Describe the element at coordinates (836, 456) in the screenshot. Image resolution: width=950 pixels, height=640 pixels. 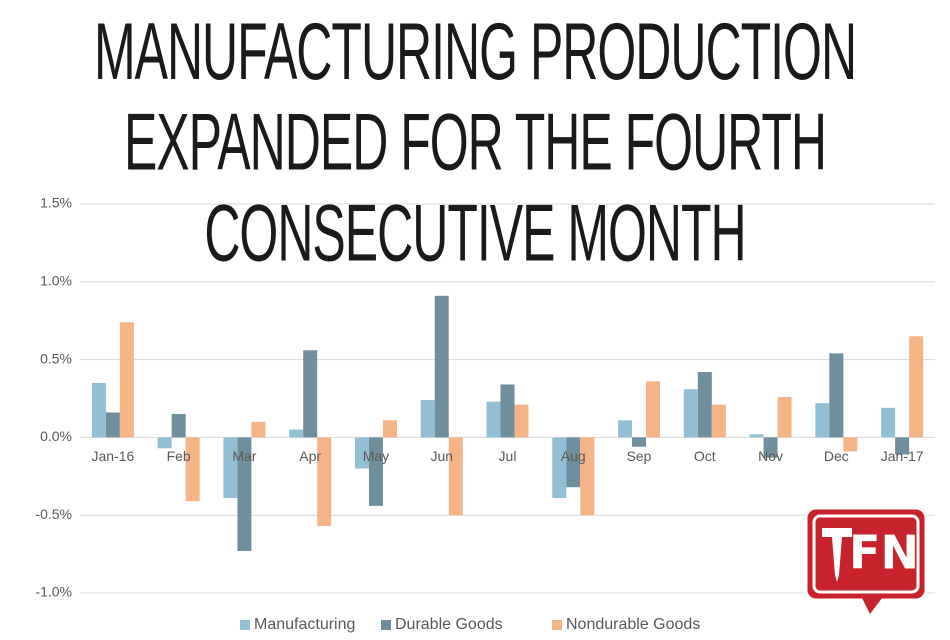
I see `x-tick-label: Dec` at that location.